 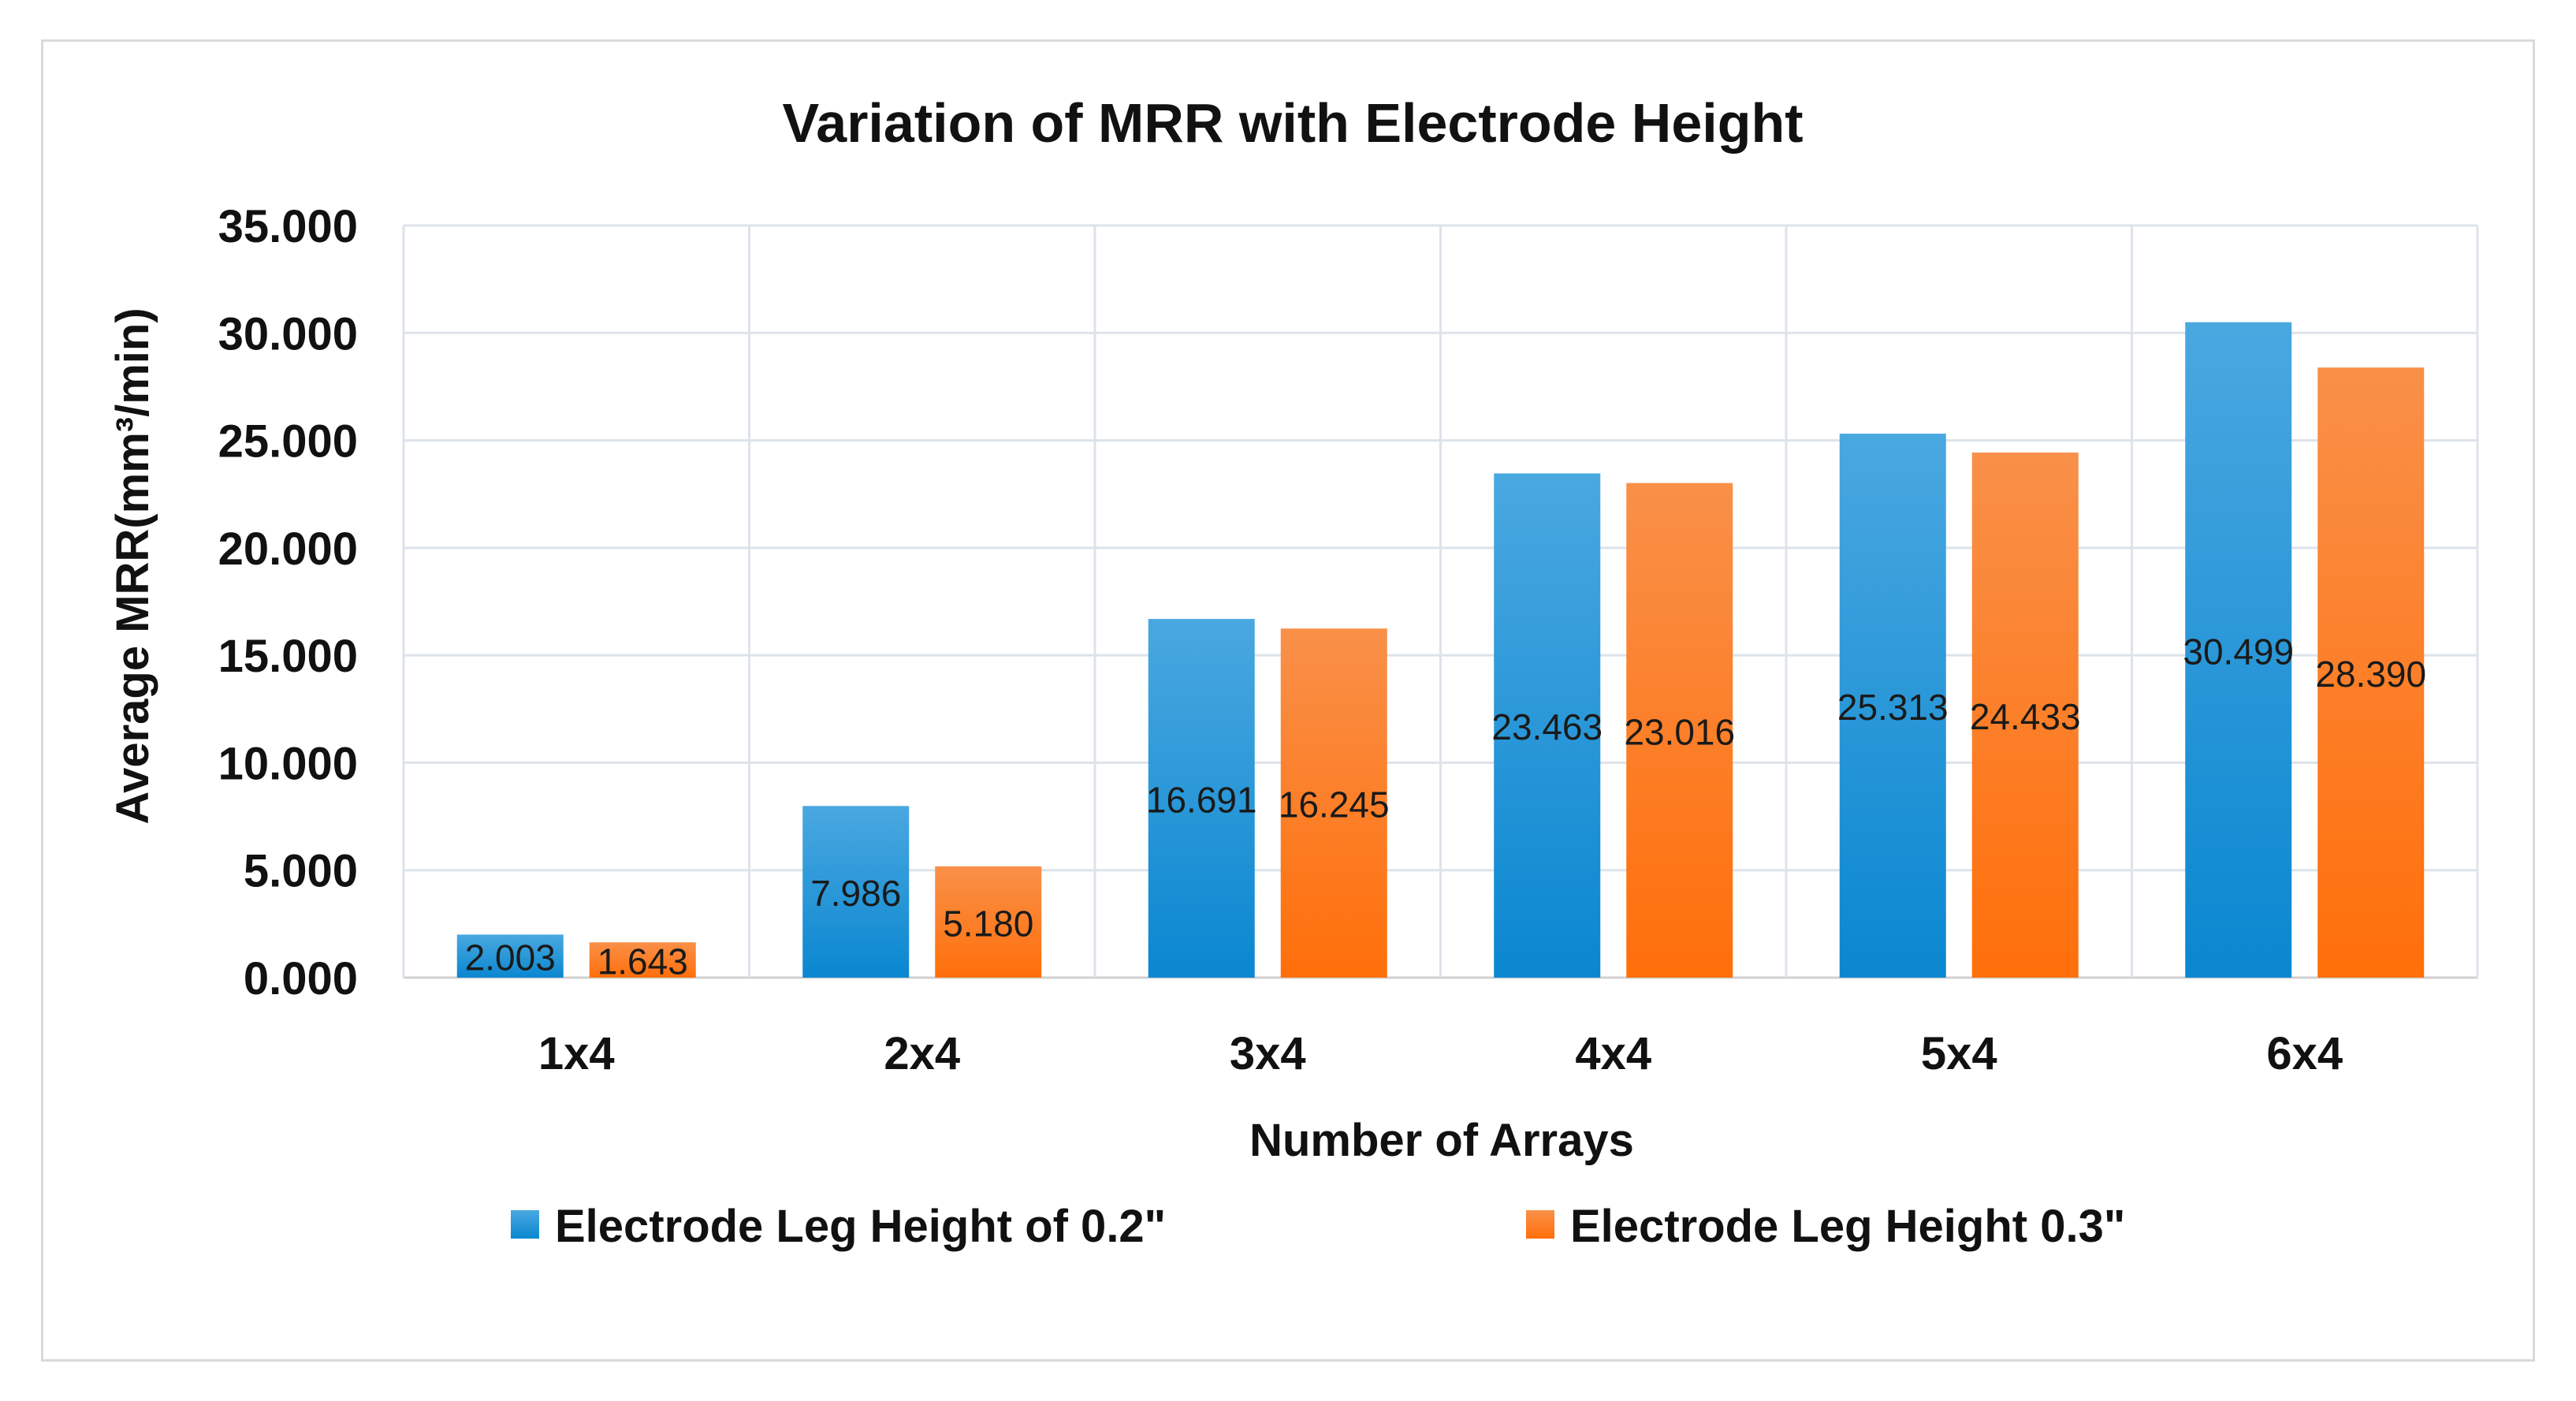 I want to click on bar-series-1-1x4, so click(x=642, y=960).